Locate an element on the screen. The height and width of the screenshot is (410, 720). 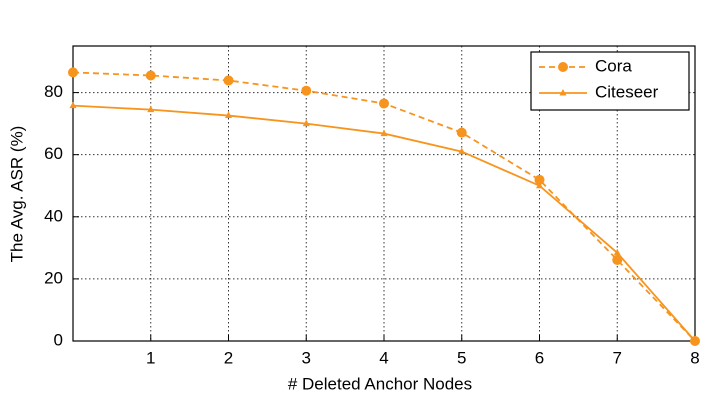
x-tick-label: 7 is located at coordinates (617, 357).